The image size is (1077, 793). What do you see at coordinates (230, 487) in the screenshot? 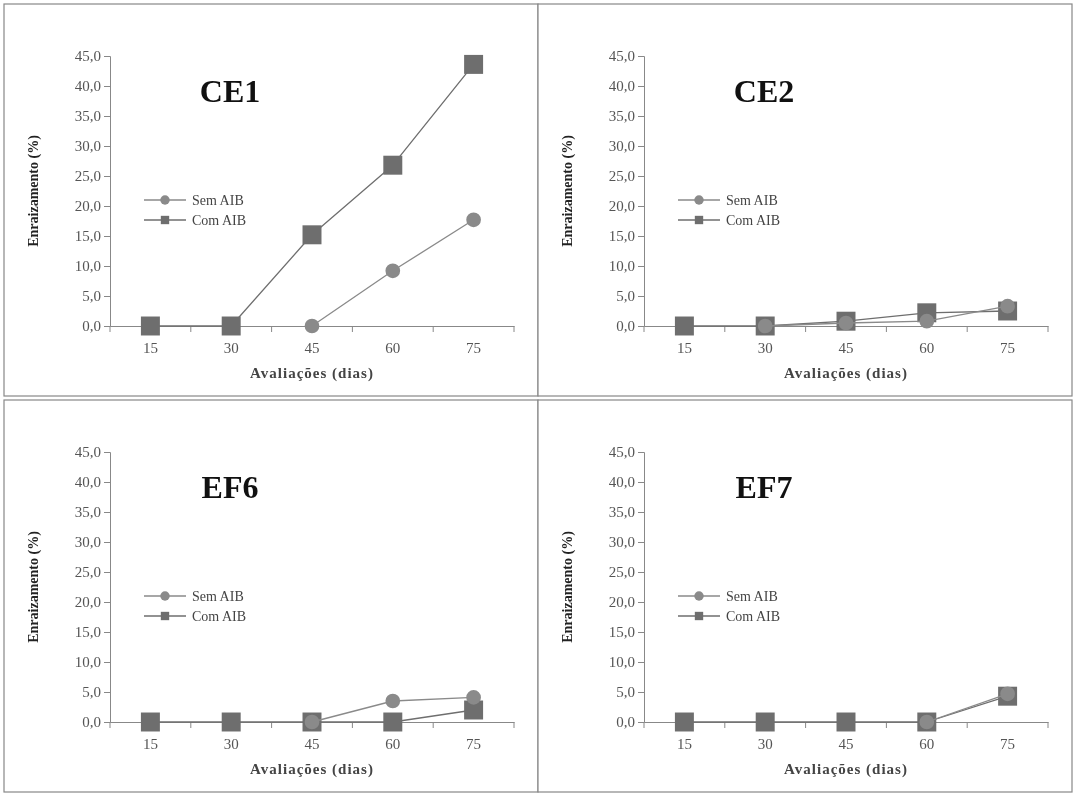
I see `text: EF6` at bounding box center [230, 487].